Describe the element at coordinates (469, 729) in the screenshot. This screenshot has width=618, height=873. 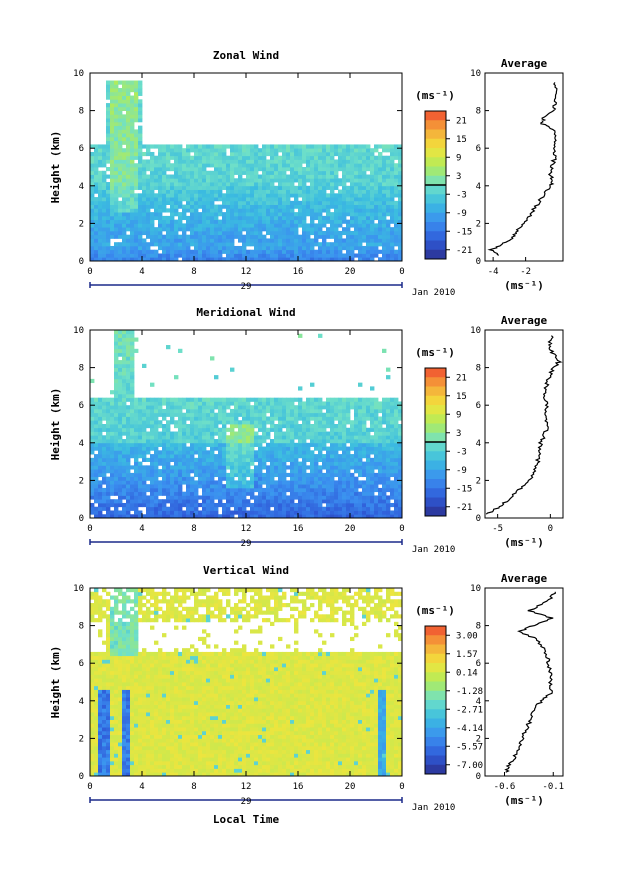
I see `colorbar-tick-label: -4.14` at that location.